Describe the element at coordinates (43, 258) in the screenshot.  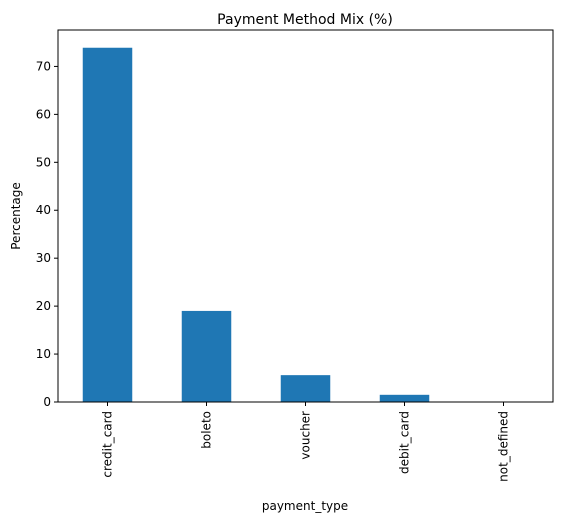
I see `y-tick-label: 30` at that location.